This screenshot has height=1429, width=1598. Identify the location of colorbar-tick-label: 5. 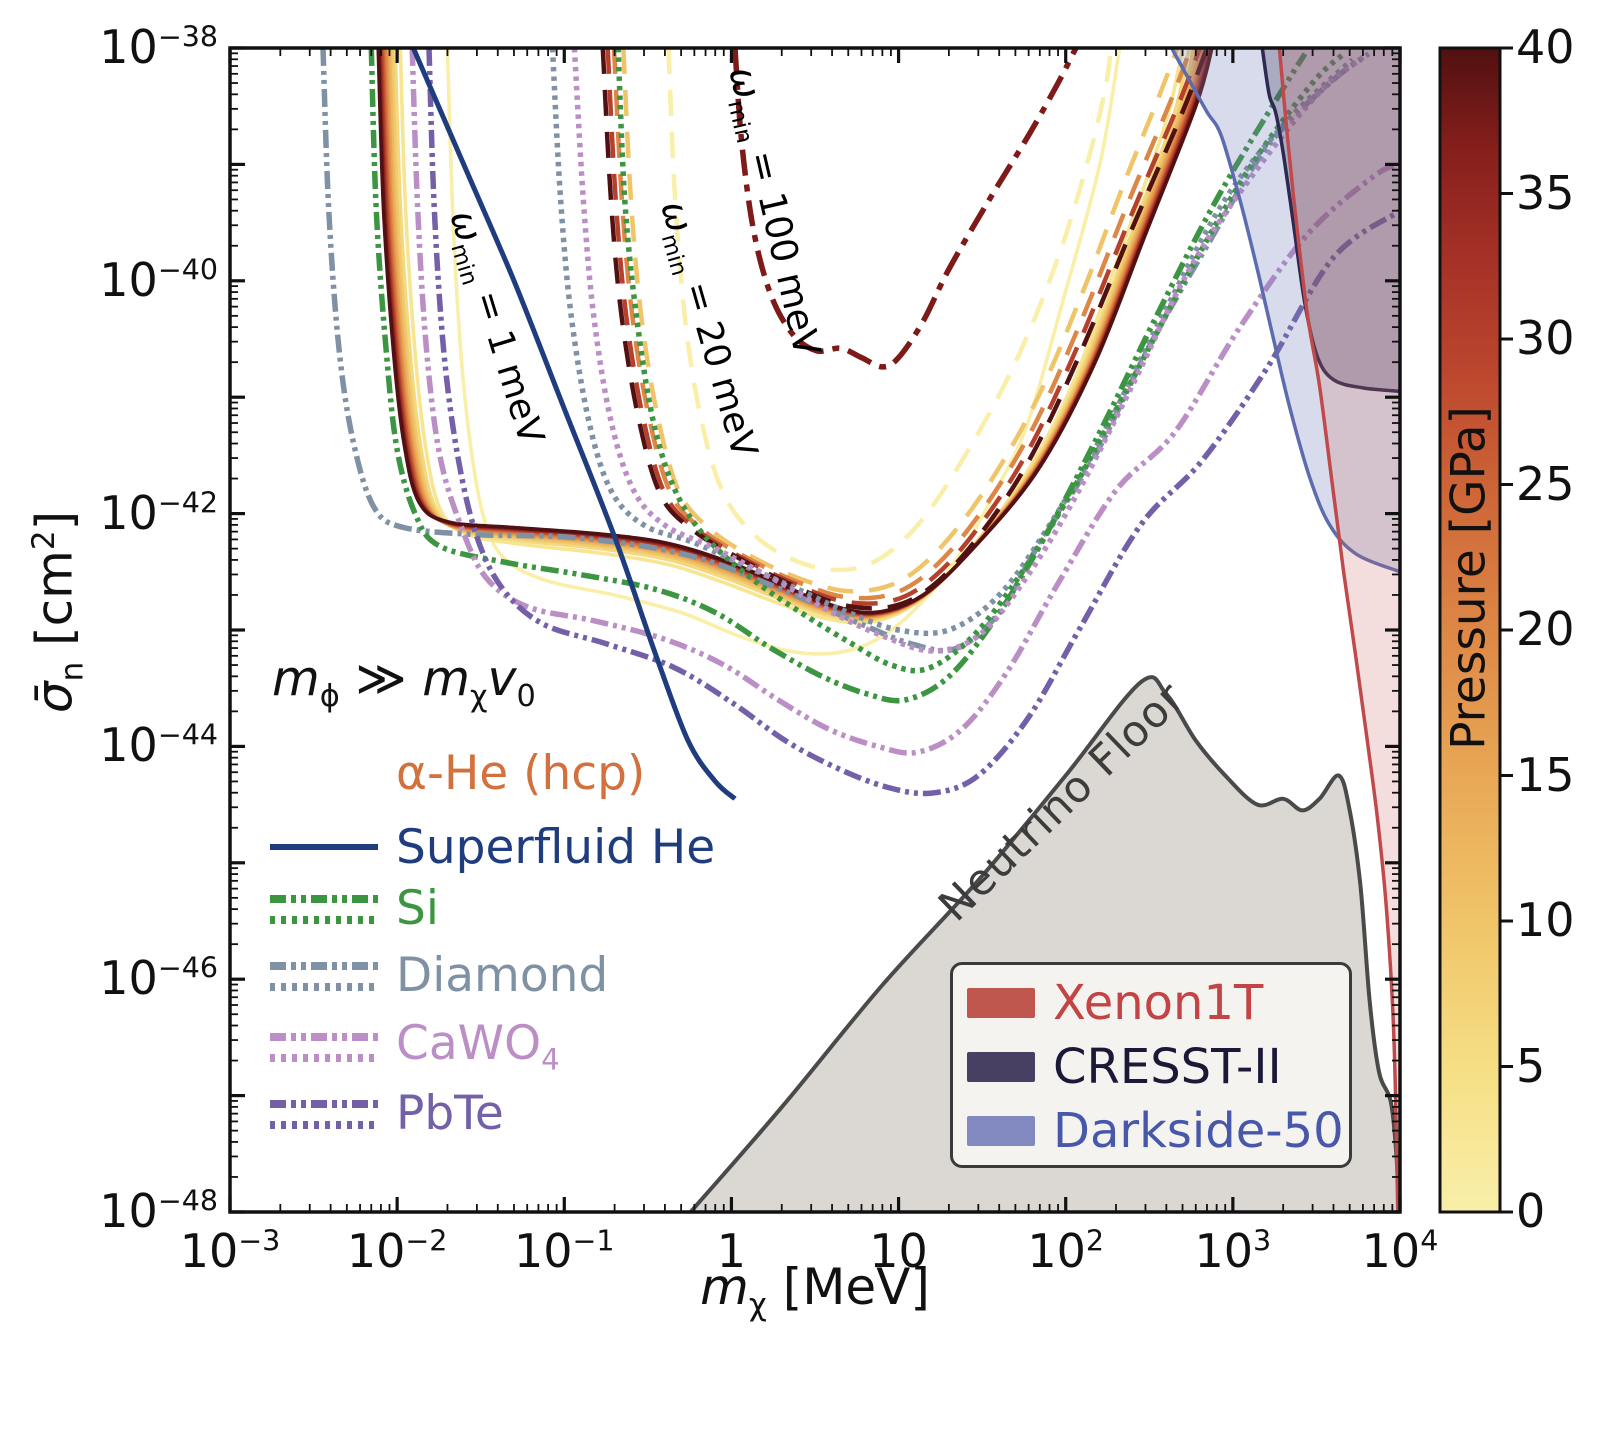
(1531, 1065).